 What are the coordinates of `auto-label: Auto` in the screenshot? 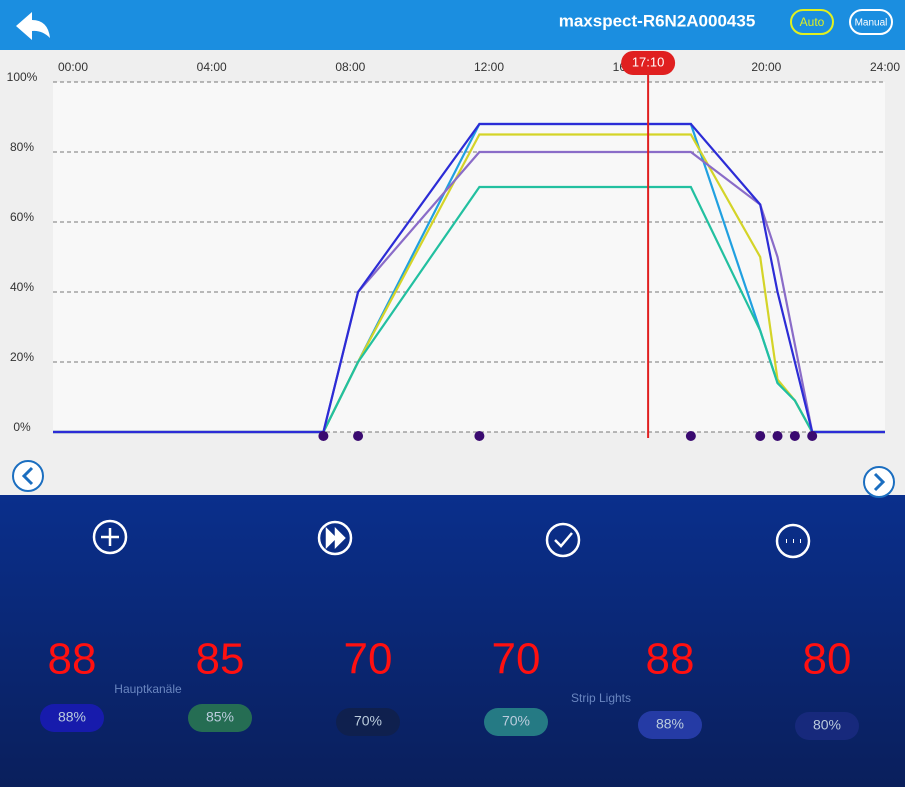 It's located at (812, 22).